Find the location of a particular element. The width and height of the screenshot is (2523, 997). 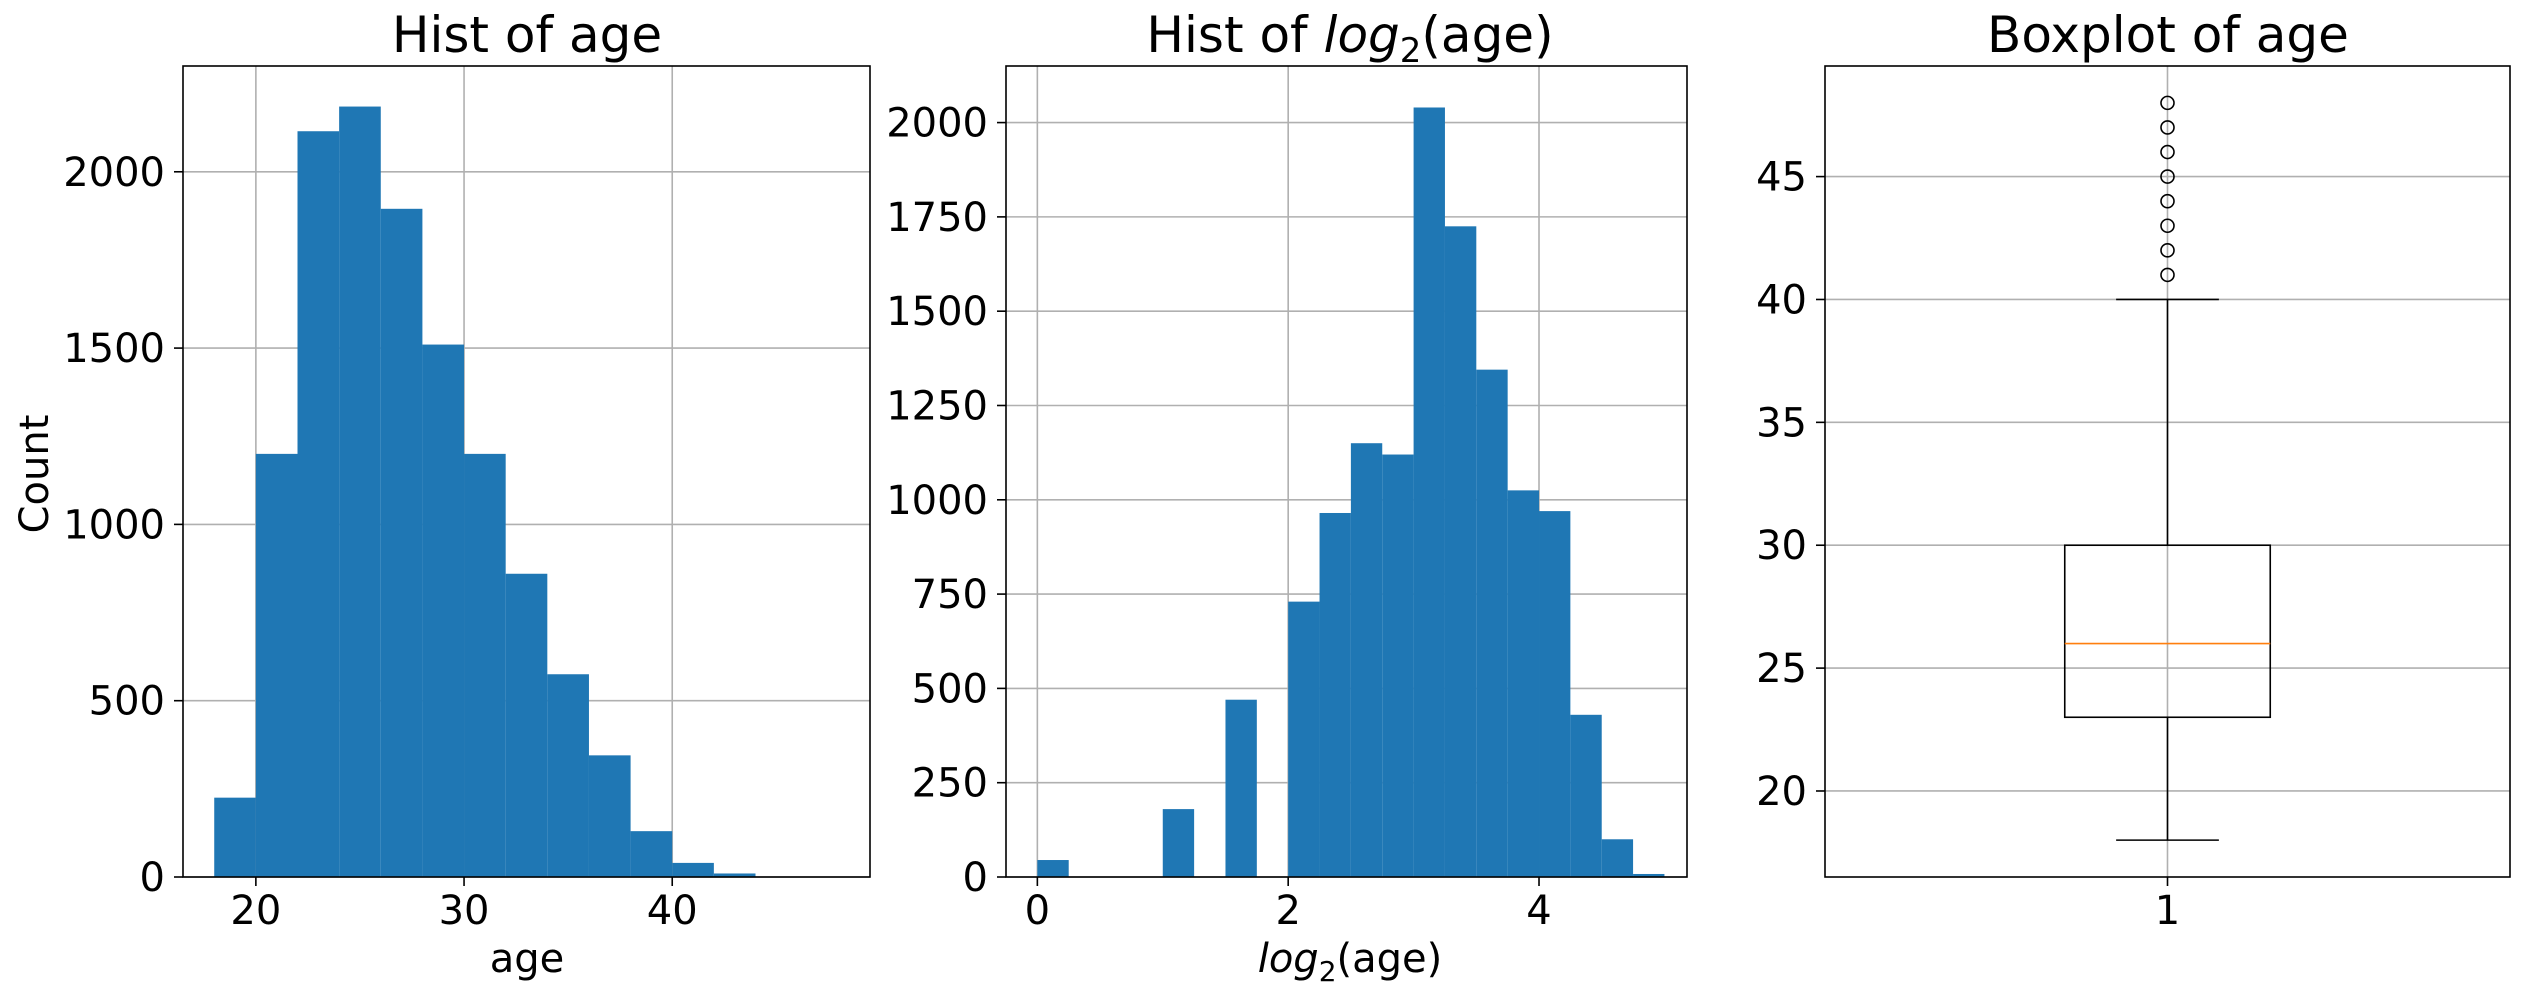

x-tick-label: 40 is located at coordinates (672, 911).